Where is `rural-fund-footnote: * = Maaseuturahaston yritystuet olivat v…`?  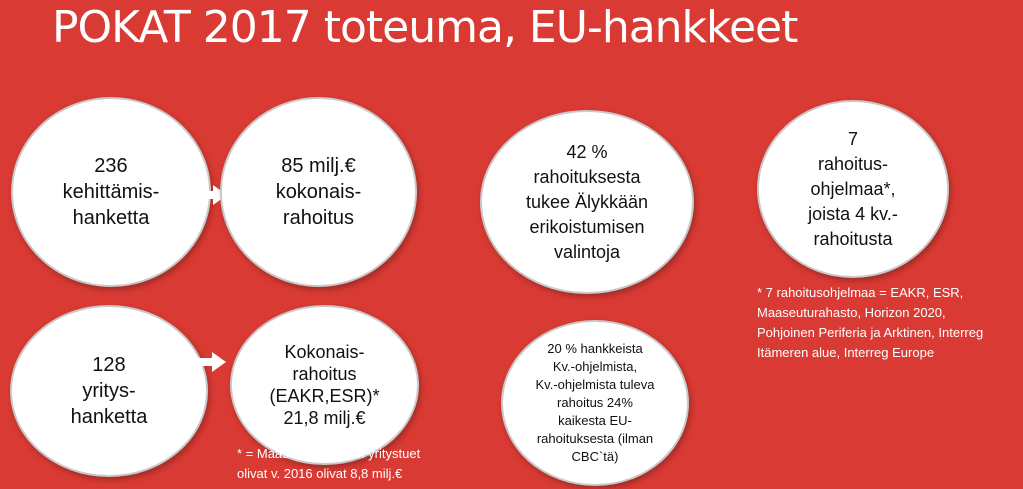 rural-fund-footnote: * = Maaseuturahaston yritystuet olivat v… is located at coordinates (329, 463).